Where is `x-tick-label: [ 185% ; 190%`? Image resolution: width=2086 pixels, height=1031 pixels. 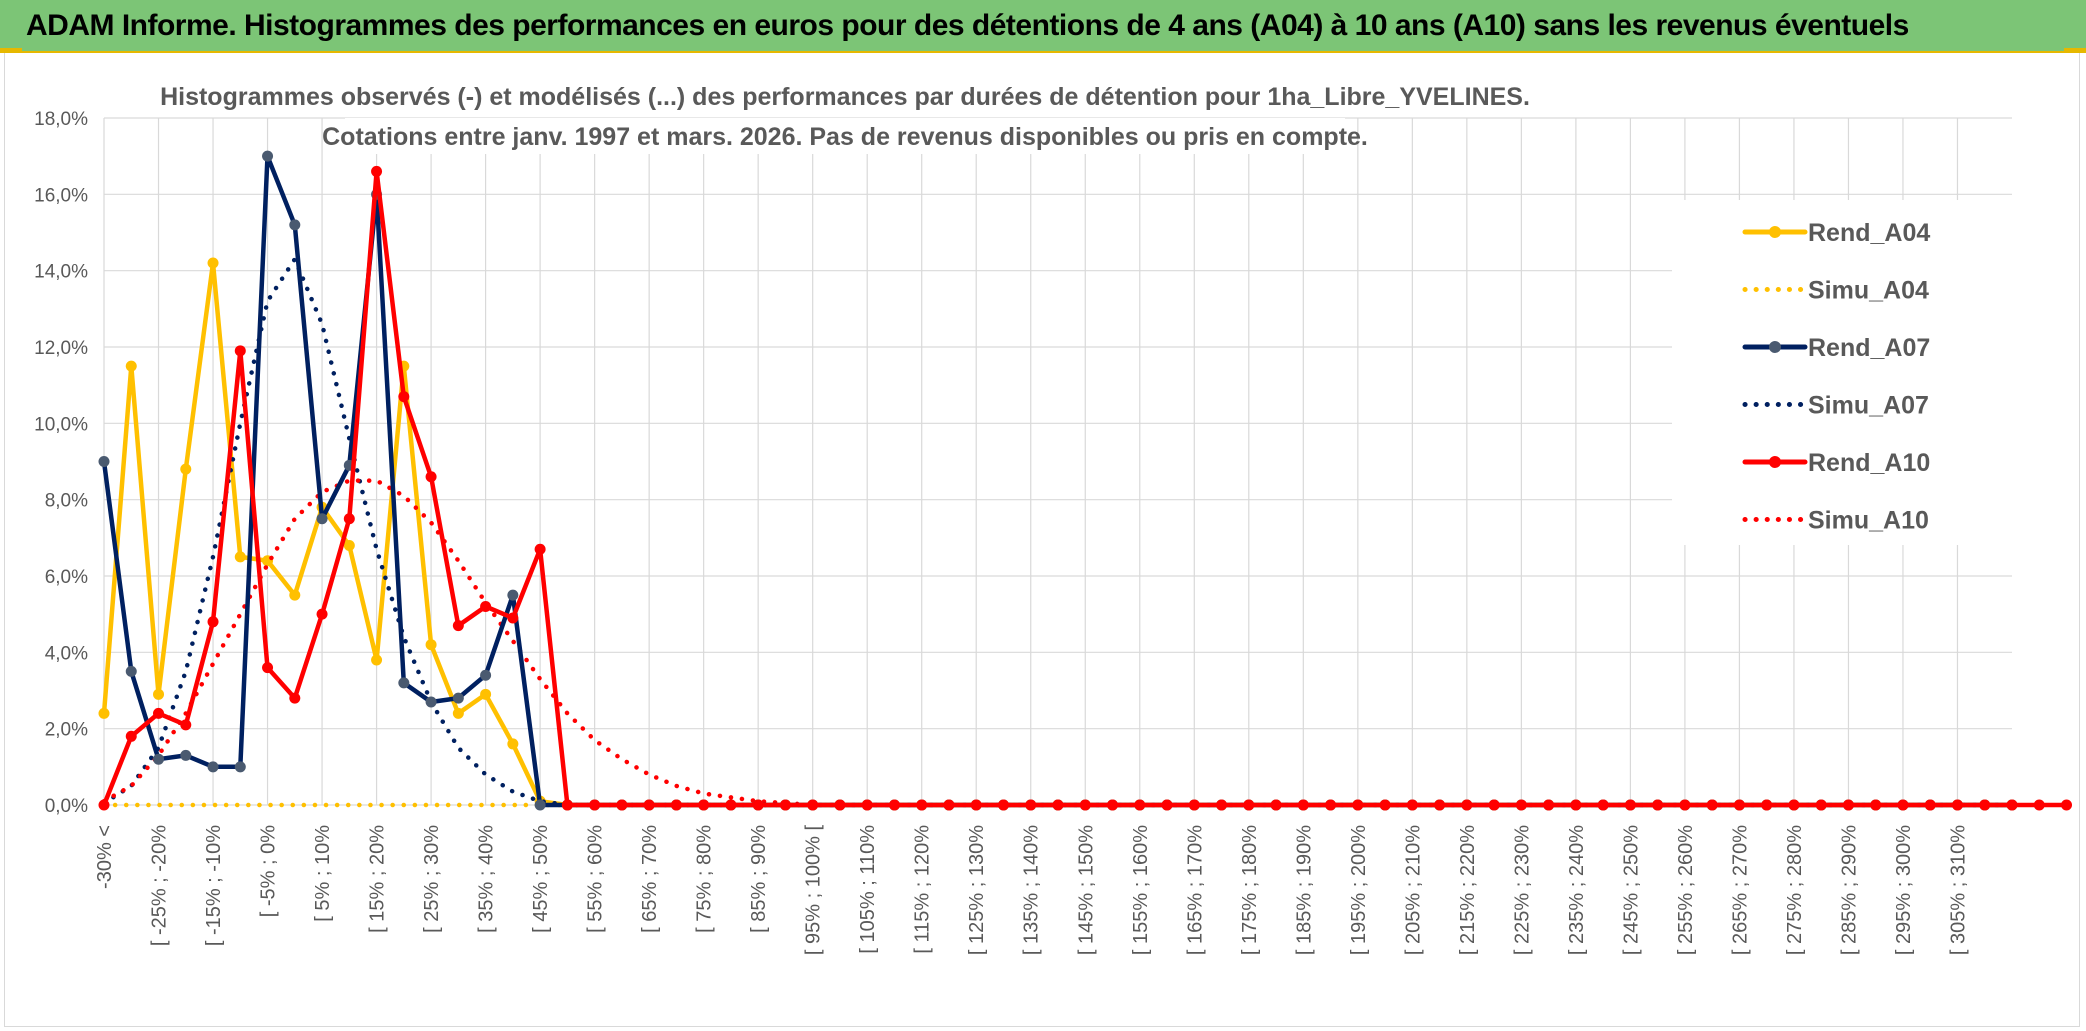
x-tick-label: [ 185% ; 190% is located at coordinates (1304, 890).